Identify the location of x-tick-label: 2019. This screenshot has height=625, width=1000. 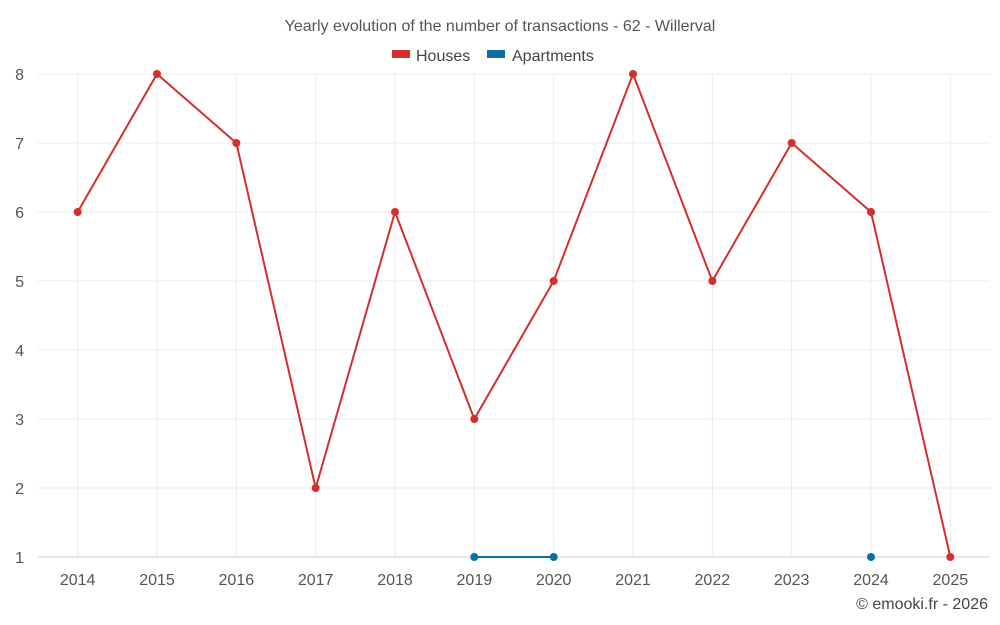
(475, 580).